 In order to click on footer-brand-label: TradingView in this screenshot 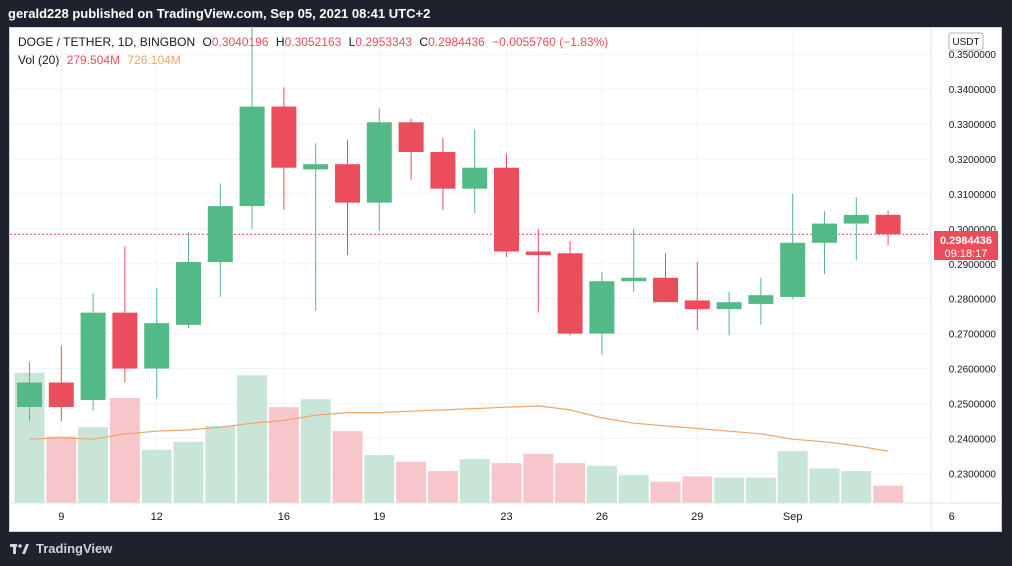, I will do `click(74, 548)`.